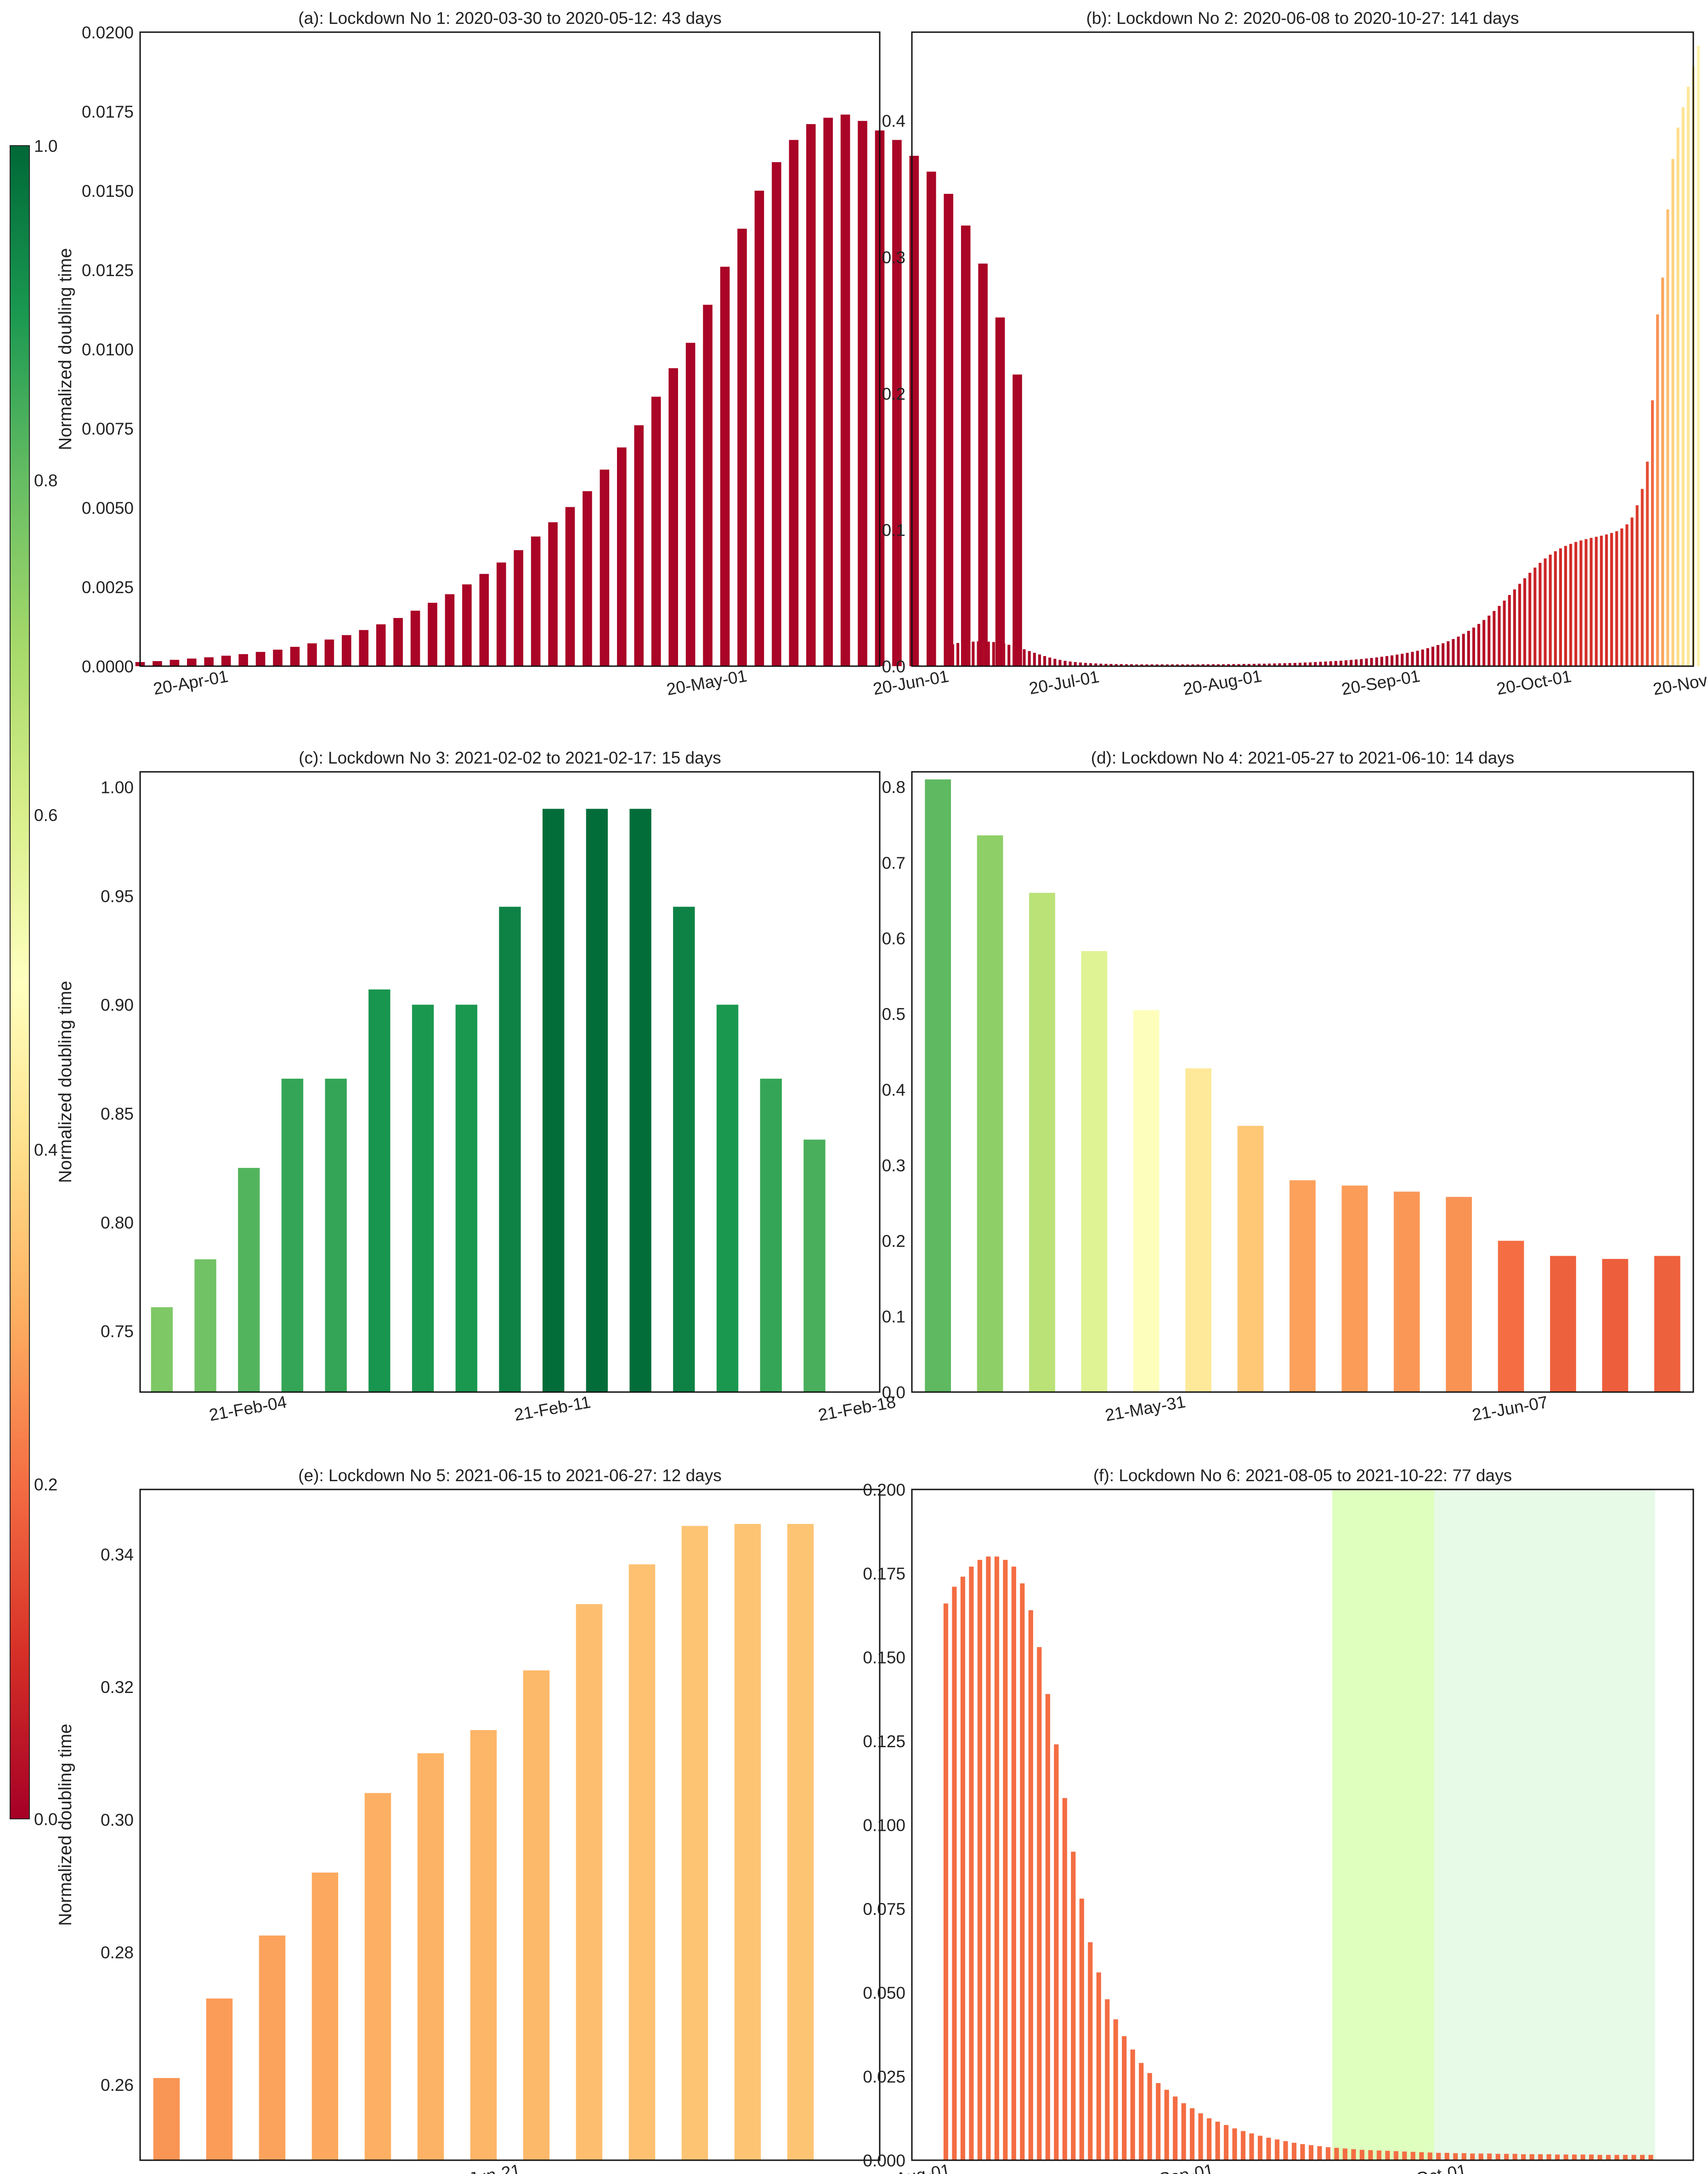 Image resolution: width=1708 pixels, height=2174 pixels. What do you see at coordinates (894, 863) in the screenshot?
I see `y-tick-label-d-7: 0.7` at bounding box center [894, 863].